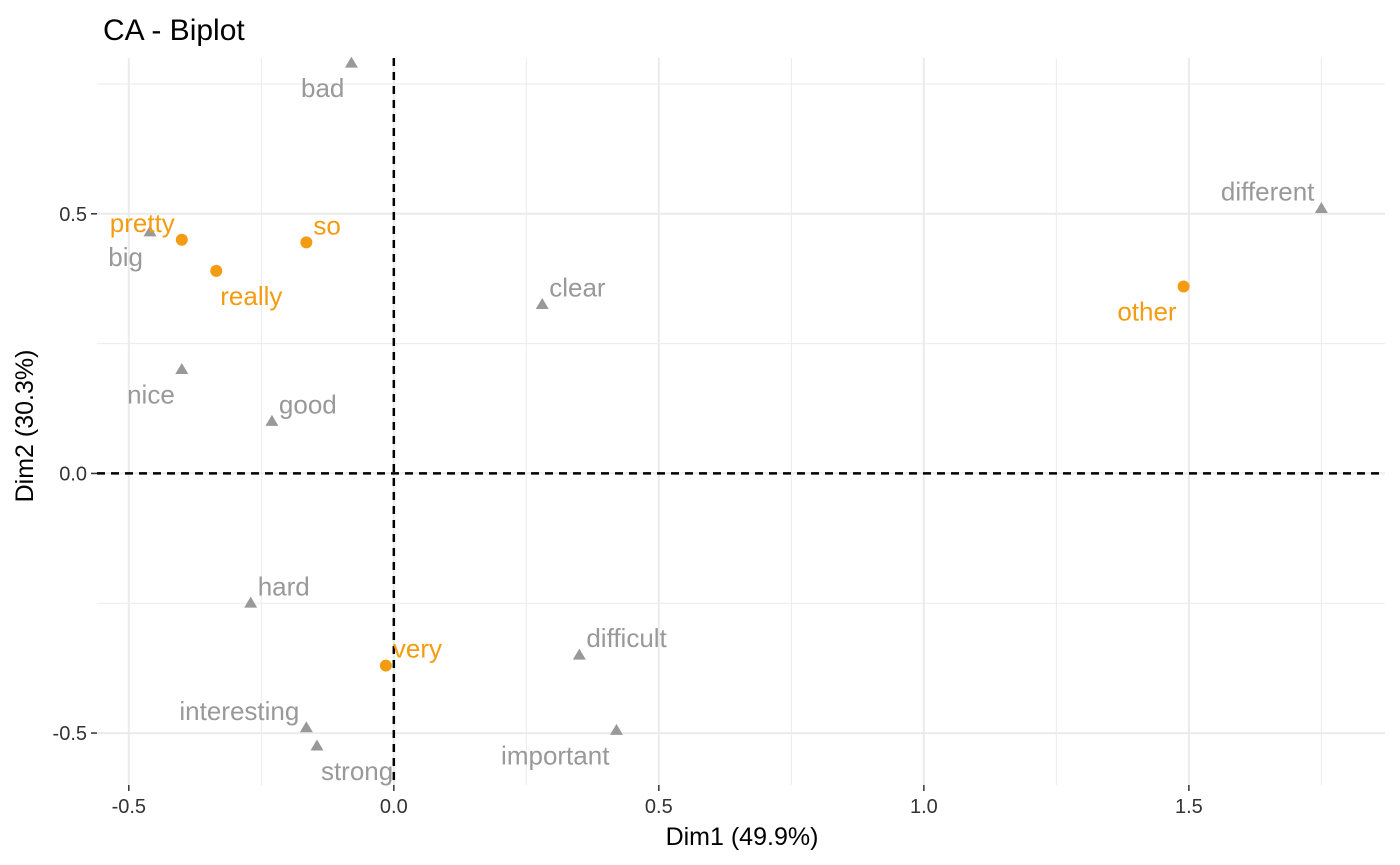 The height and width of the screenshot is (865, 1400). I want to click on point-label-col: strong, so click(357, 771).